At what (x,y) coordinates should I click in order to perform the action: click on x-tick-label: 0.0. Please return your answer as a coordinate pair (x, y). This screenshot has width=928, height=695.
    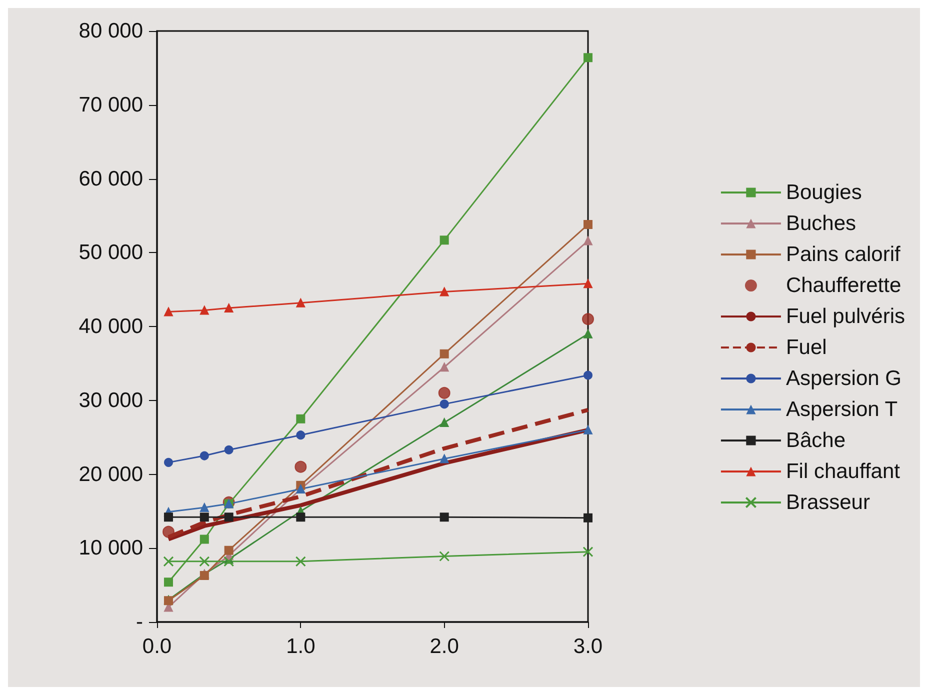
    Looking at the image, I should click on (157, 646).